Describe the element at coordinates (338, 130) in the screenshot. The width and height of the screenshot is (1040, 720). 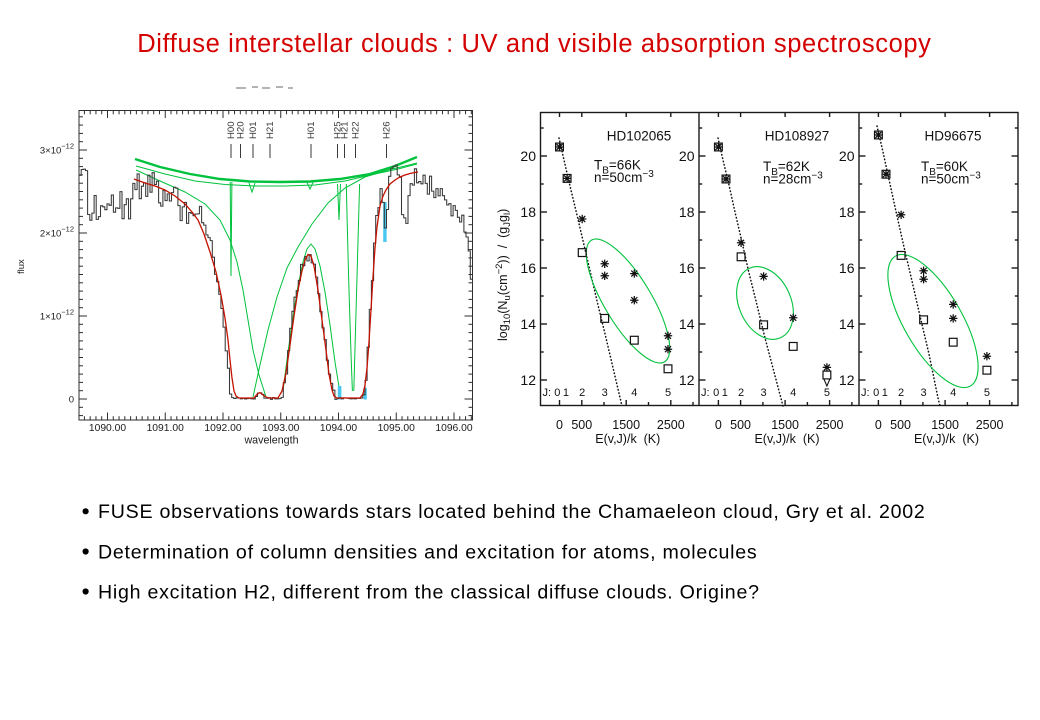
I see `svg-text: H25` at that location.